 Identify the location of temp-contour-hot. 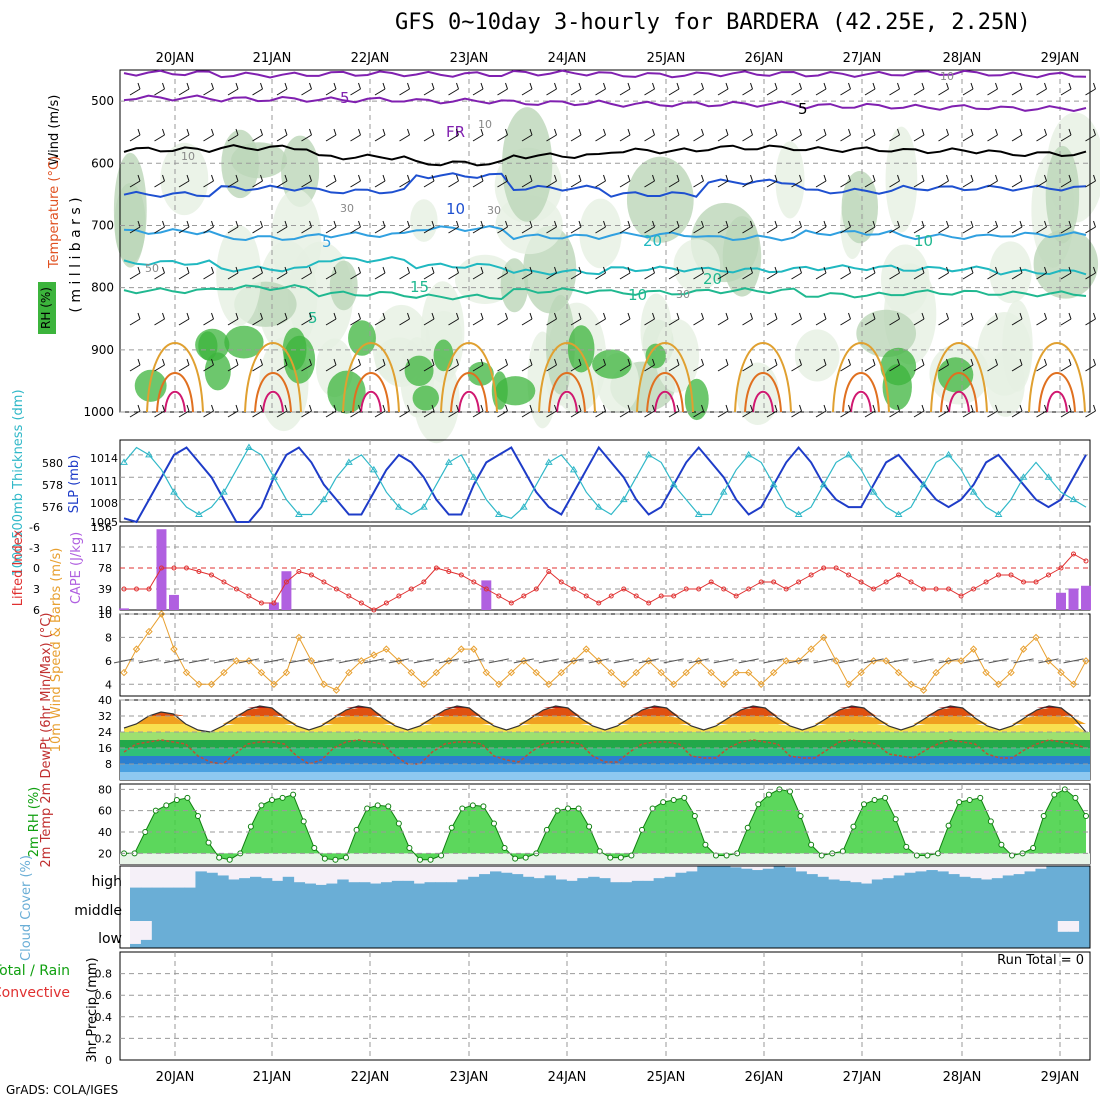
(763, 392).